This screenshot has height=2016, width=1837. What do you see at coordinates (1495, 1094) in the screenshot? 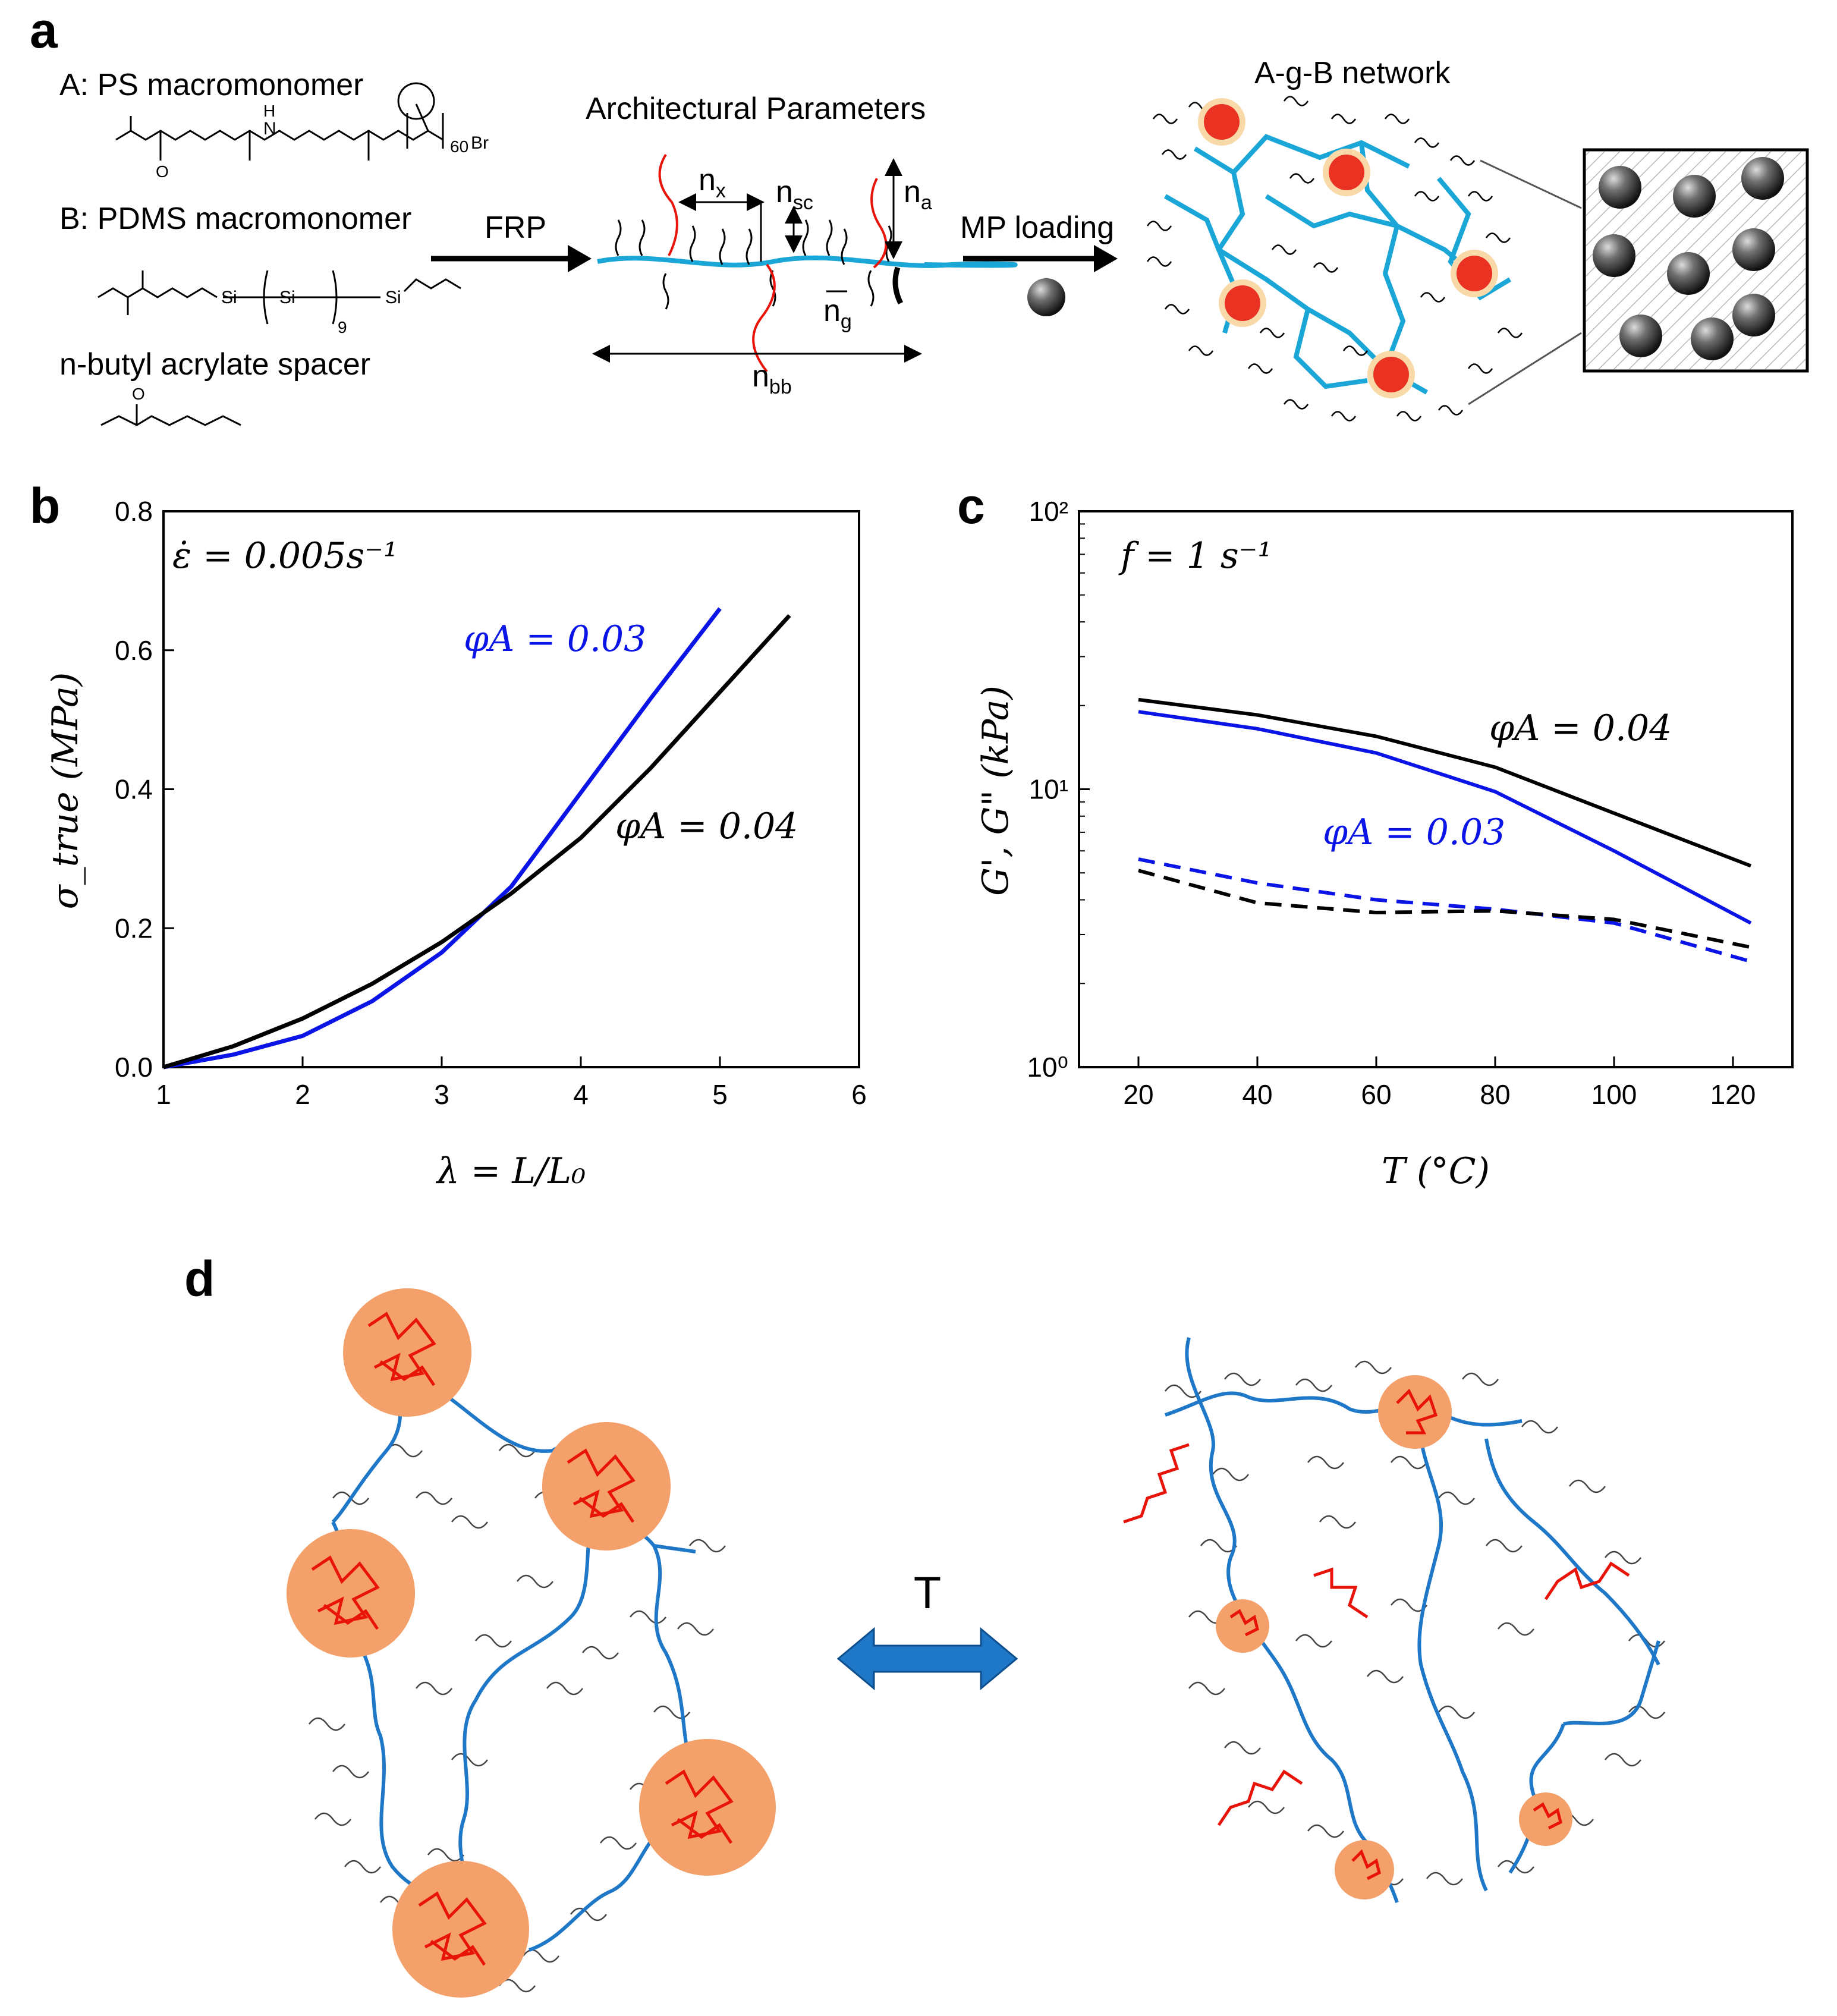
I see `chart-c-xtick-label: 80` at bounding box center [1495, 1094].